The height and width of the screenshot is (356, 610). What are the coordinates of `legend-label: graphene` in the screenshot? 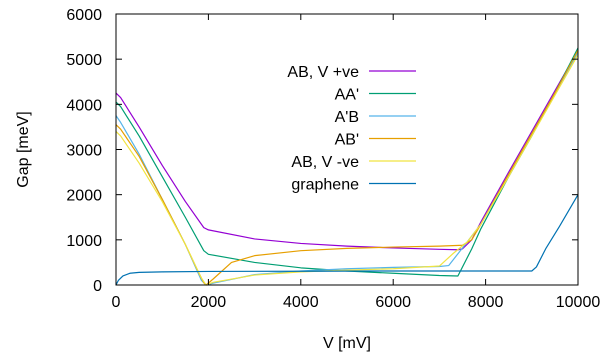 It's located at (325, 185).